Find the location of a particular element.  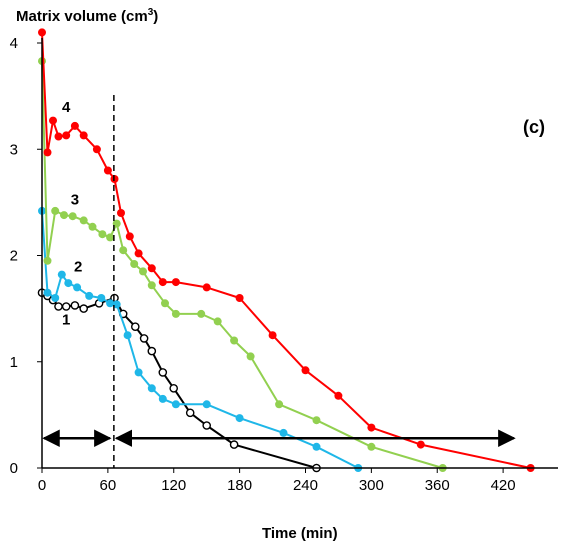

x-tick-label: 120 is located at coordinates (173, 485).